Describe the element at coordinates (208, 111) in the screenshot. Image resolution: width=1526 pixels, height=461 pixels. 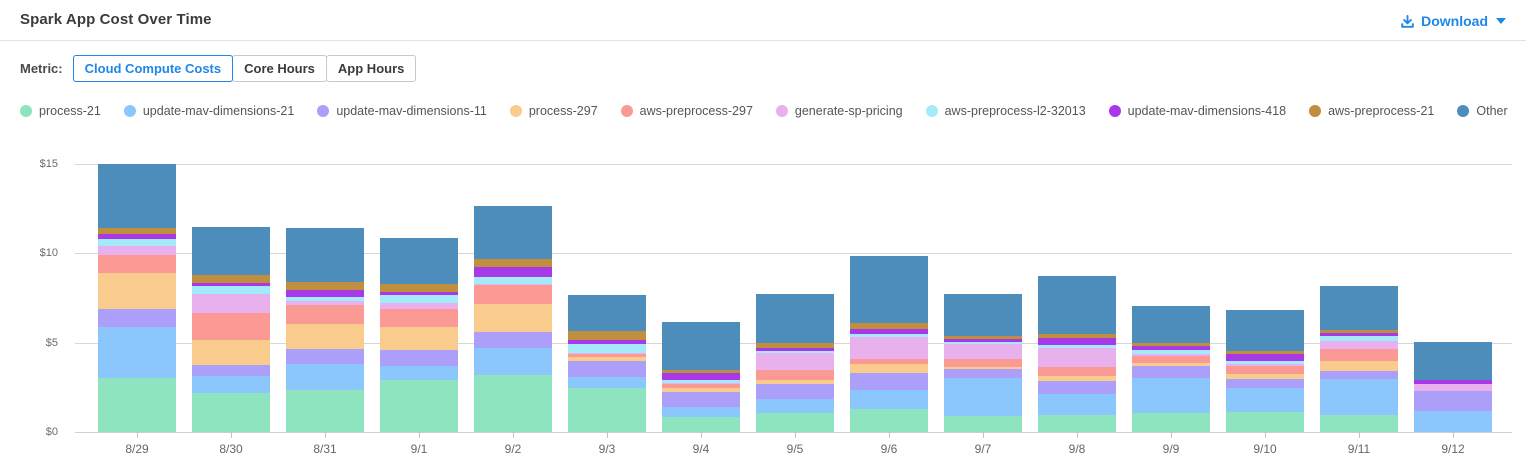
I see `legend-item-update-mav-dimensions-21: update-mav-dimensions-21` at that location.